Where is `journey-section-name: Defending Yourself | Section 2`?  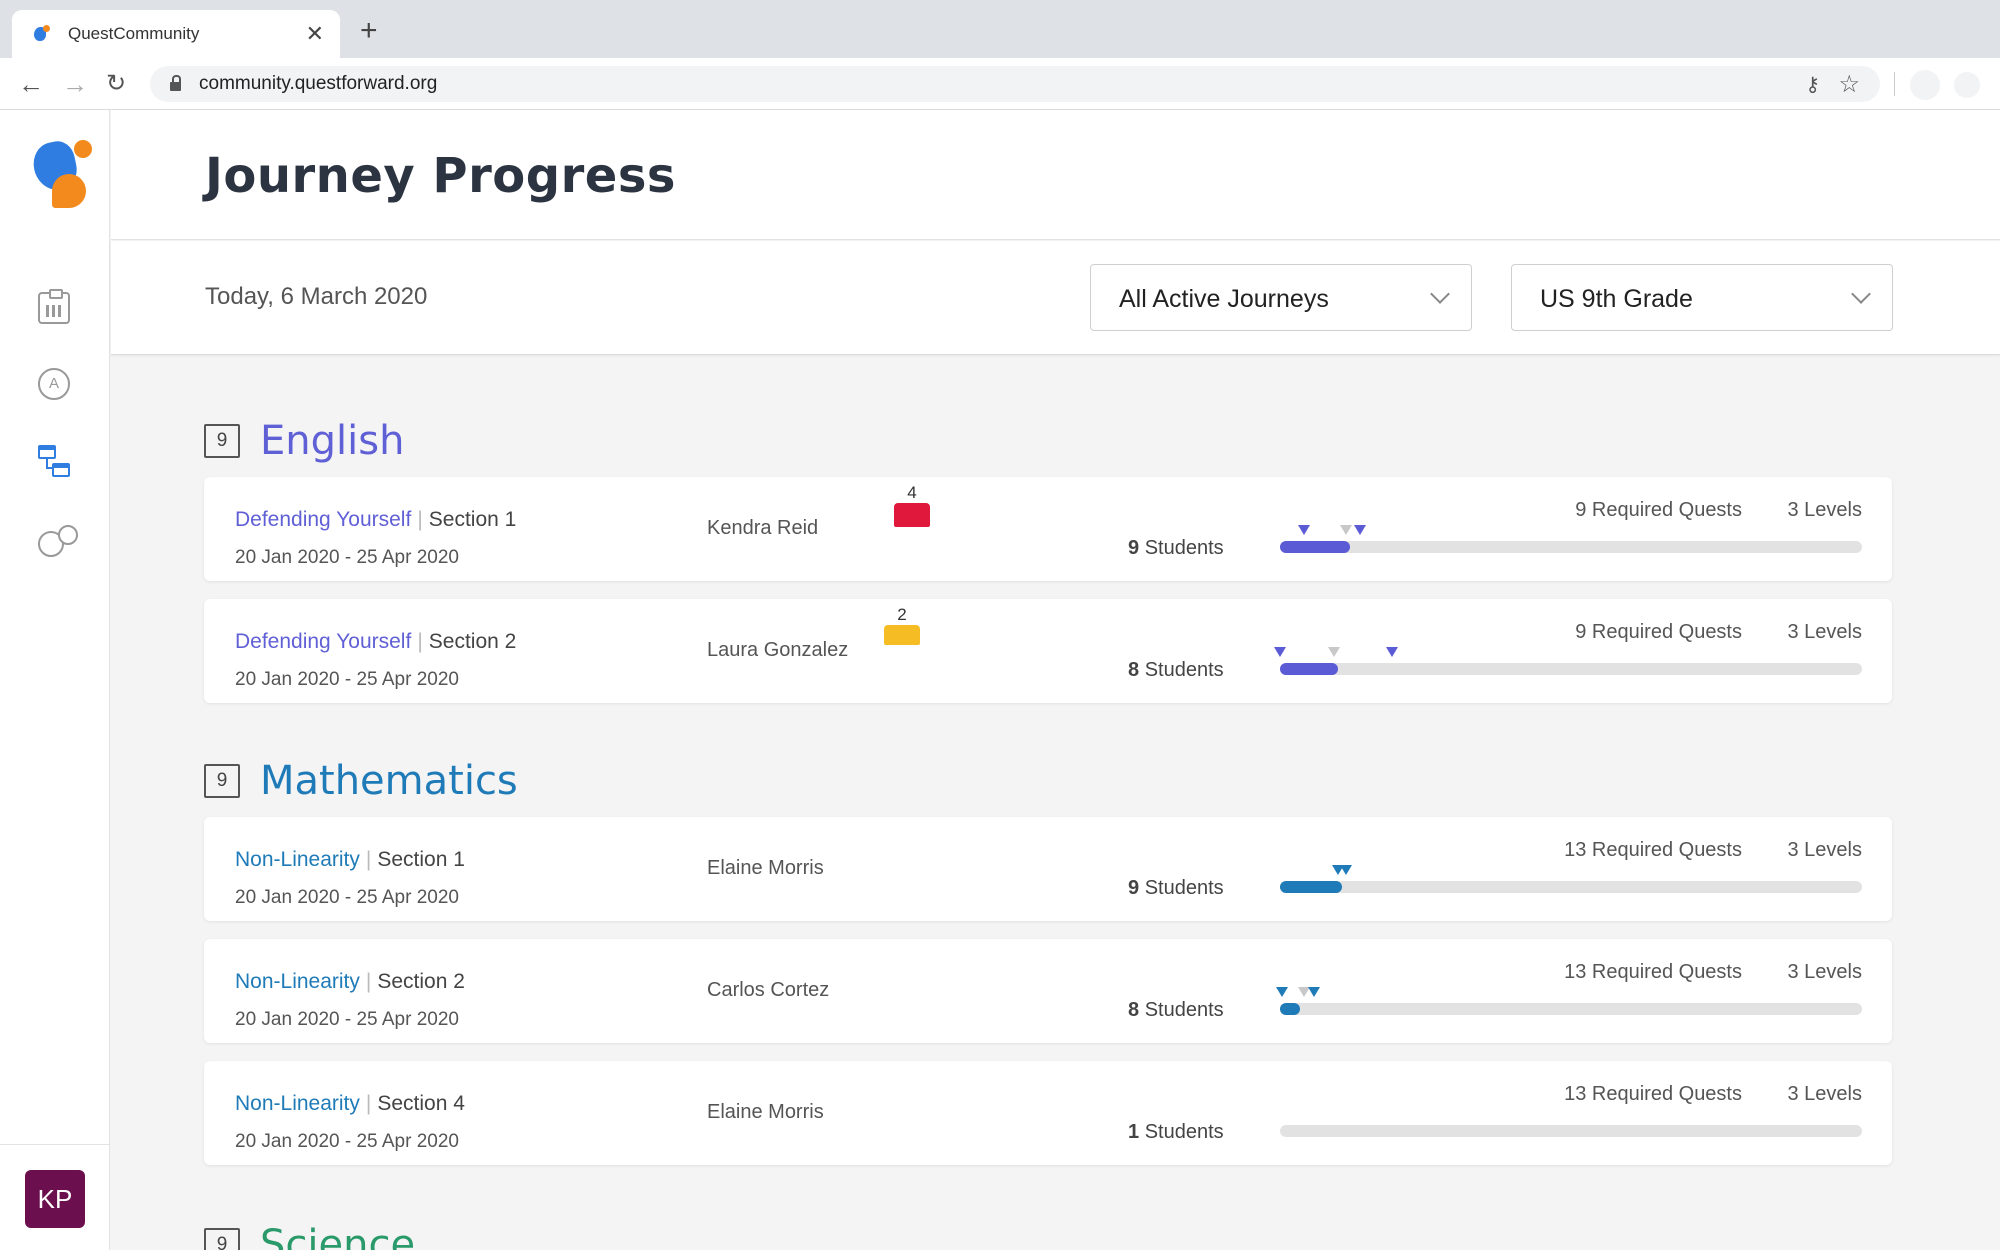 journey-section-name: Defending Yourself | Section 2 is located at coordinates (375, 642).